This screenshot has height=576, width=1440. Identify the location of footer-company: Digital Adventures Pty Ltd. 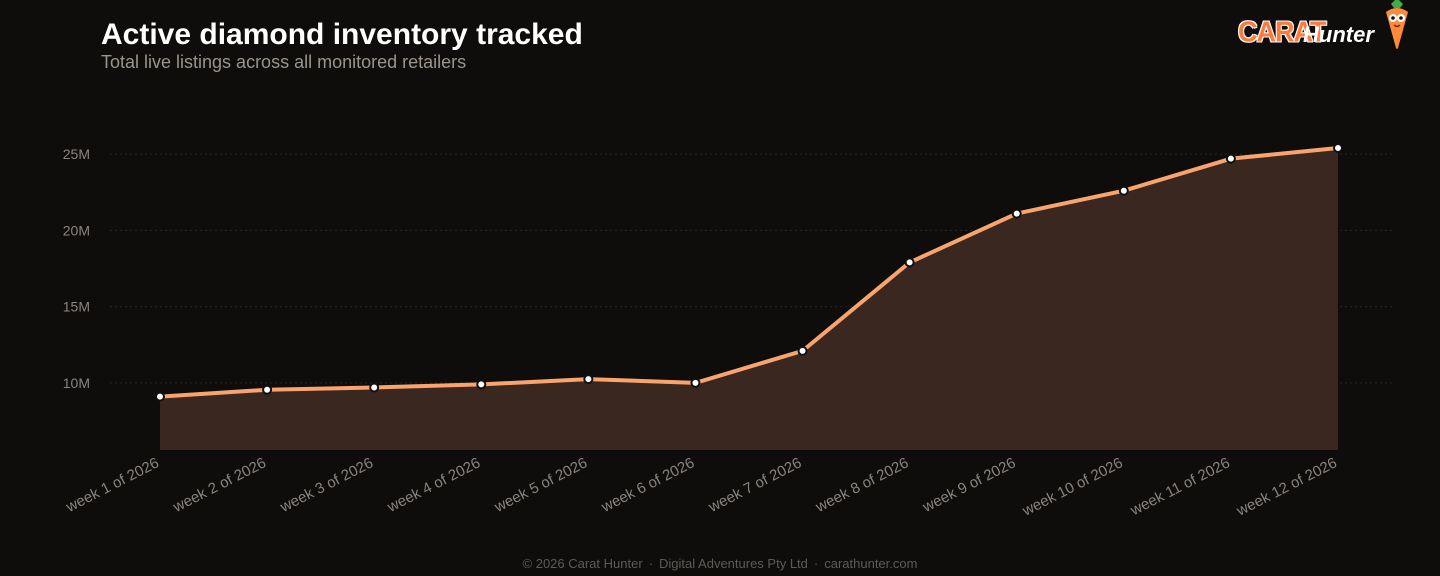
(733, 563).